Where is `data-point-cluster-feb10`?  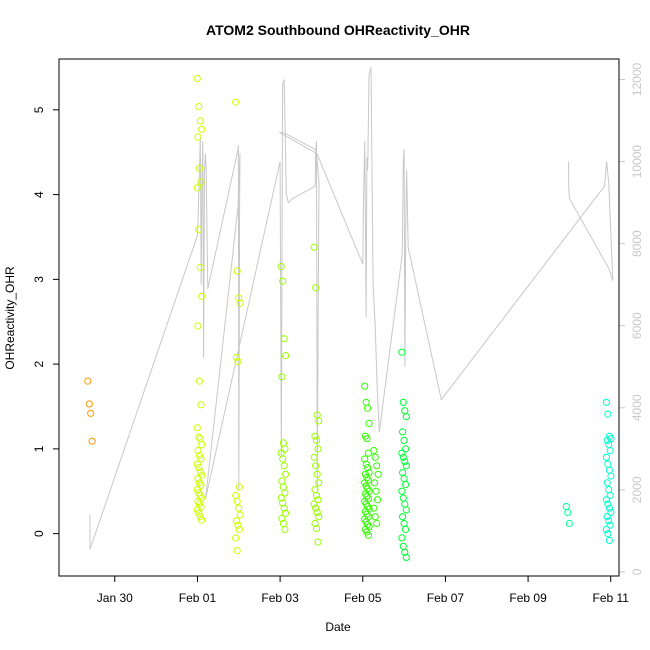 data-point-cluster-feb10 is located at coordinates (569, 523).